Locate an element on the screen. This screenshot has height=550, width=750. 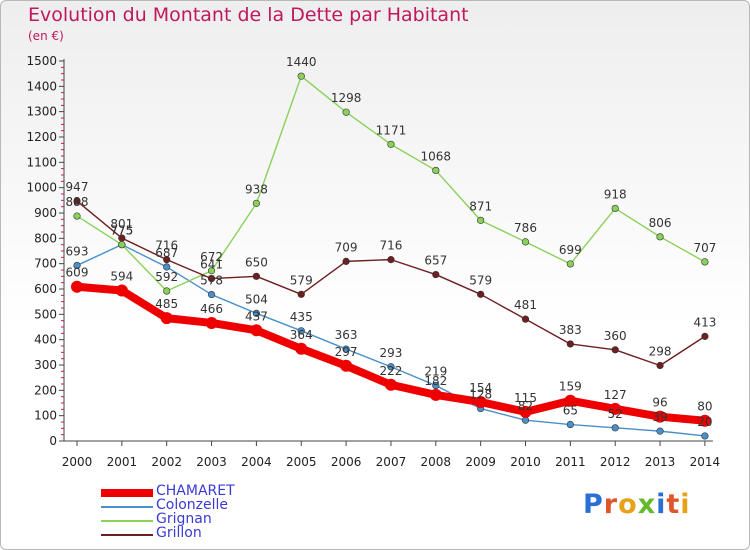
data-label-grillon: 298 is located at coordinates (660, 352).